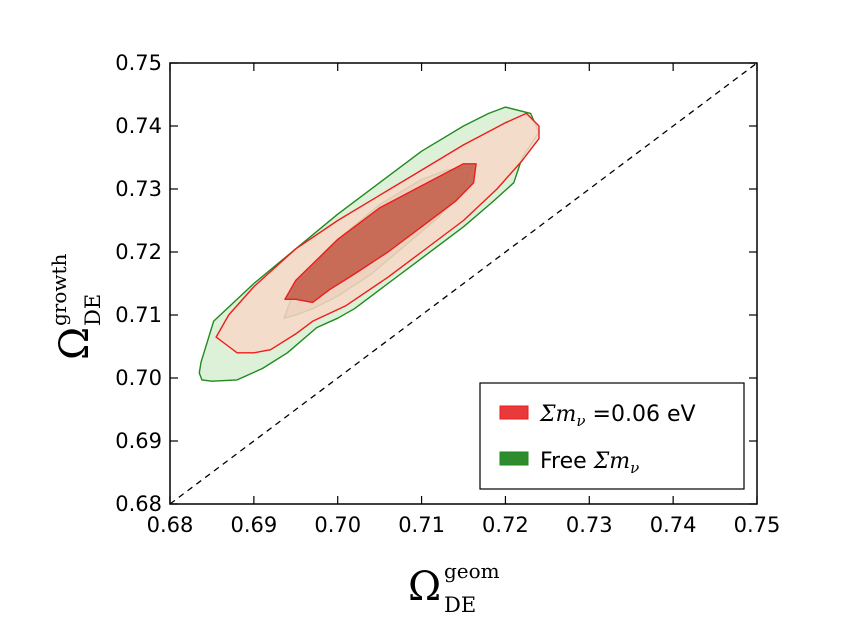 The height and width of the screenshot is (632, 843). Describe the element at coordinates (138, 189) in the screenshot. I see `y-tick-label: 0.73` at that location.